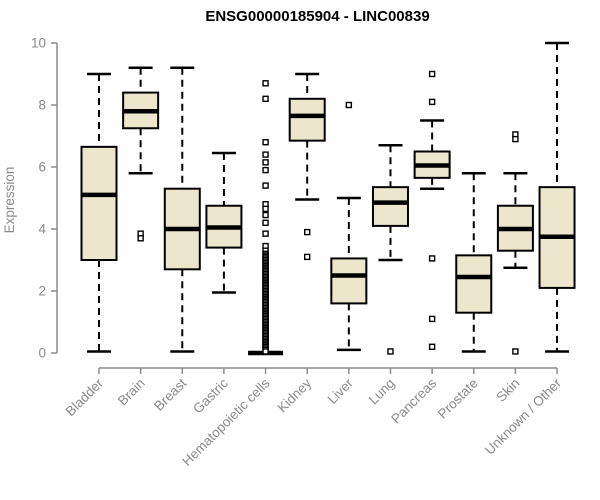 The width and height of the screenshot is (600, 500). I want to click on x-tick-label: Lung, so click(382, 392).